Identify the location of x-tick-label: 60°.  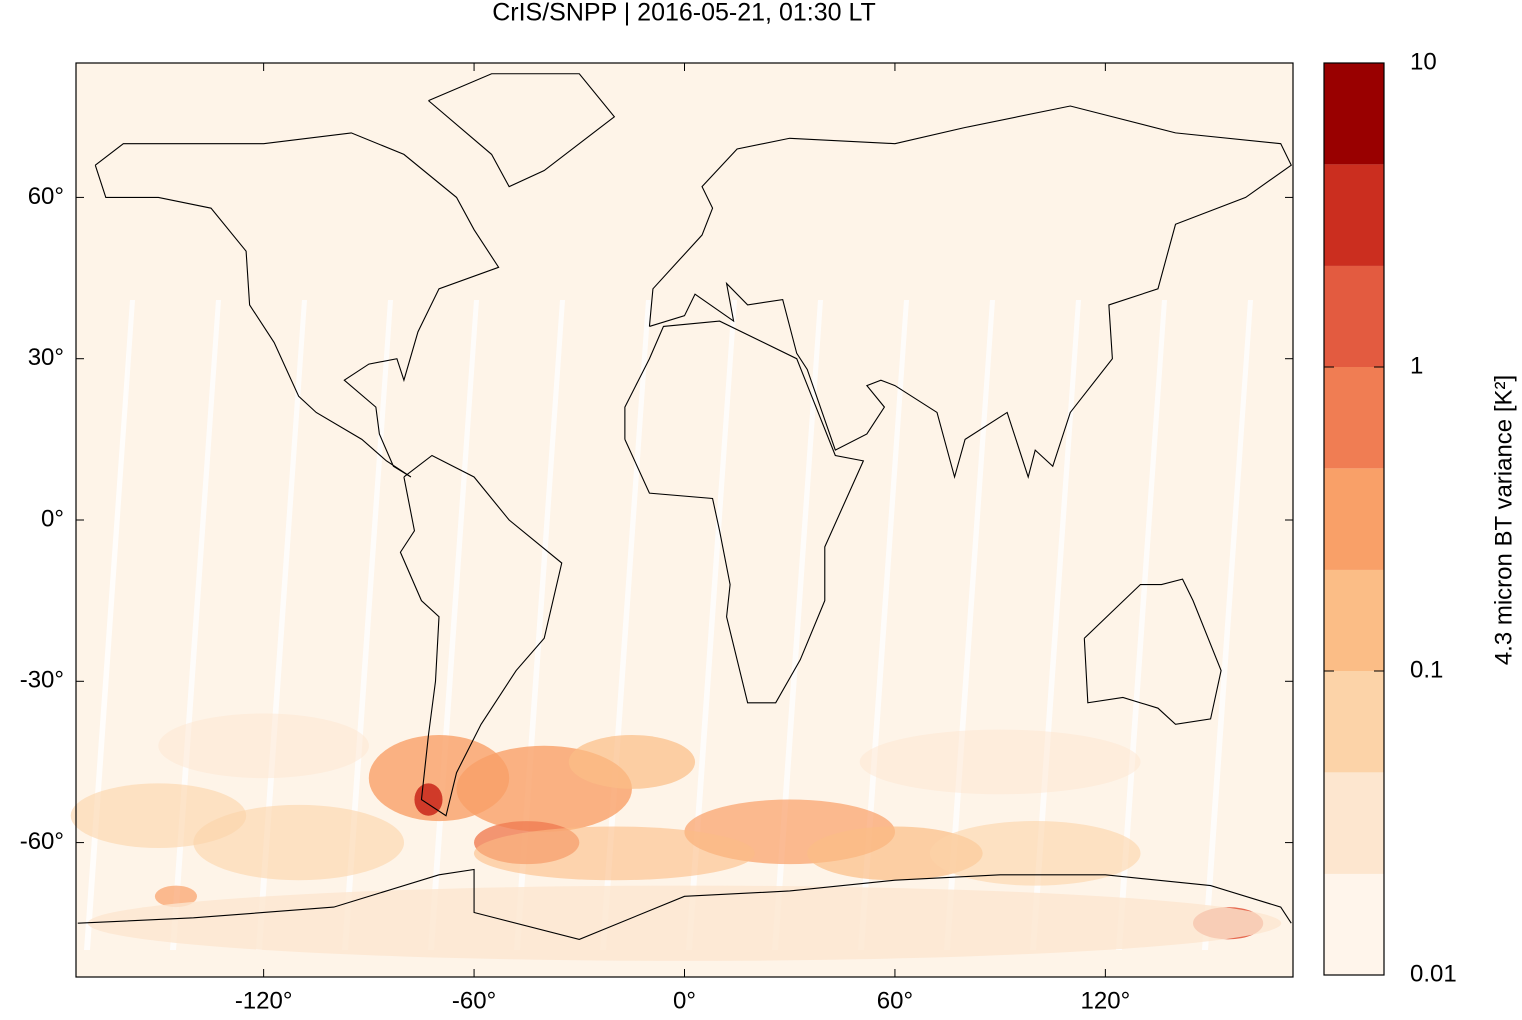
(895, 1000).